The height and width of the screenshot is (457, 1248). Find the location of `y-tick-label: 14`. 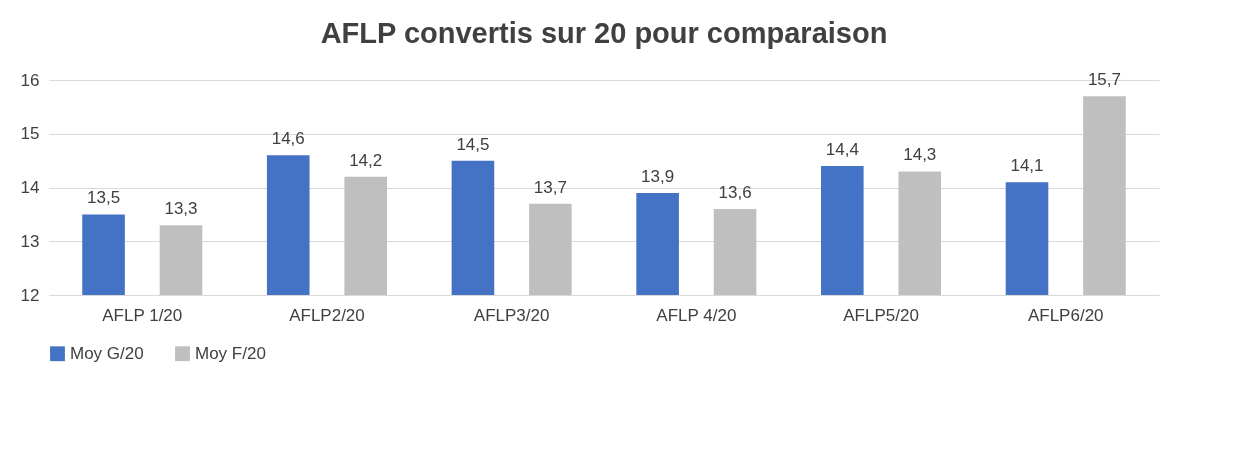

y-tick-label: 14 is located at coordinates (30, 187).